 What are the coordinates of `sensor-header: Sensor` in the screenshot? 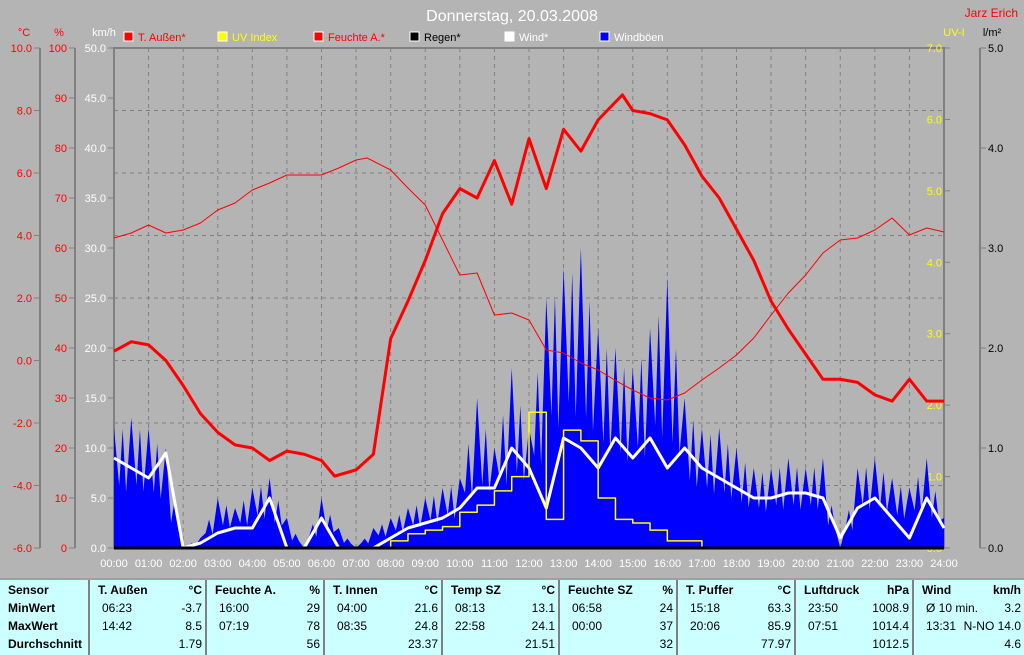 It's located at (28, 590).